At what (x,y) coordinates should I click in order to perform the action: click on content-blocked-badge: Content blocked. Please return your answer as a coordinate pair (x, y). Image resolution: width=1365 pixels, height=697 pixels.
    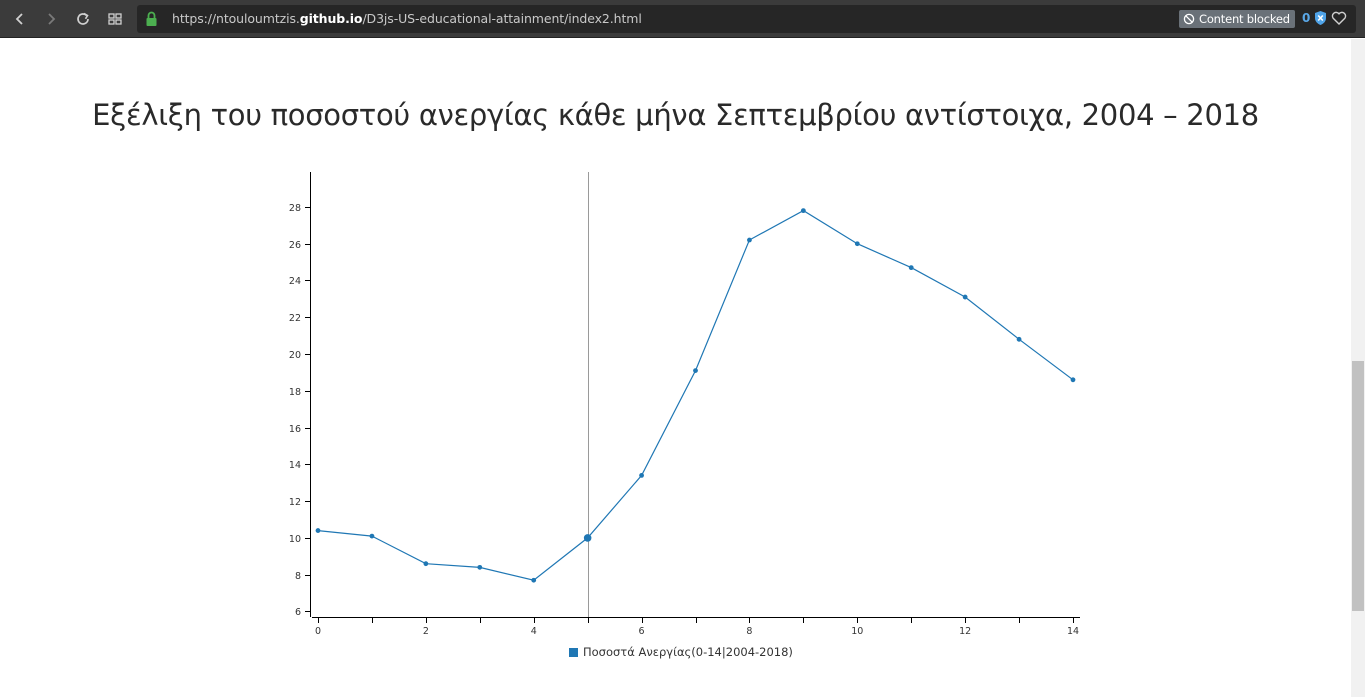
    Looking at the image, I should click on (1237, 19).